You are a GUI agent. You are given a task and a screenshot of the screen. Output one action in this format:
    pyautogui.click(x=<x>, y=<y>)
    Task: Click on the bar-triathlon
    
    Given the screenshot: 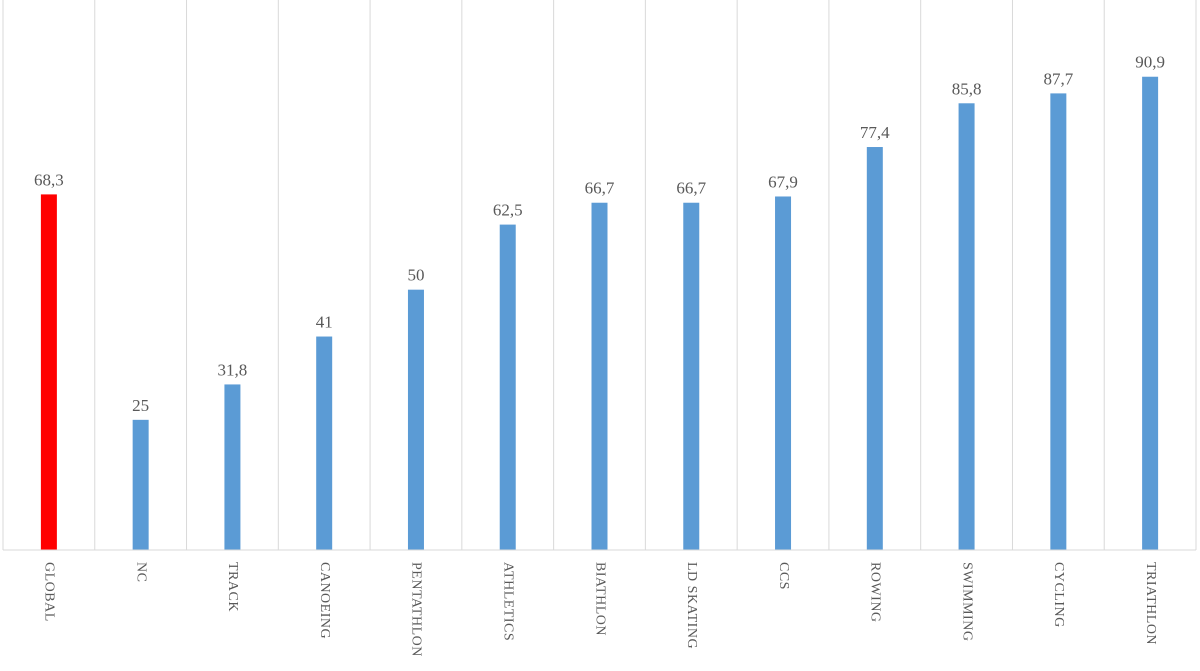 What is the action you would take?
    pyautogui.click(x=1150, y=313)
    